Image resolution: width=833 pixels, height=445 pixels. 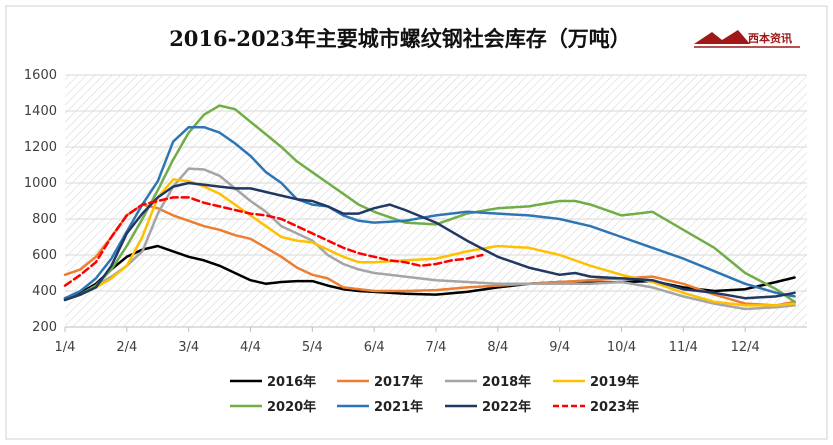 What do you see at coordinates (506, 407) in the screenshot?
I see `legend-label: 2022年` at bounding box center [506, 407].